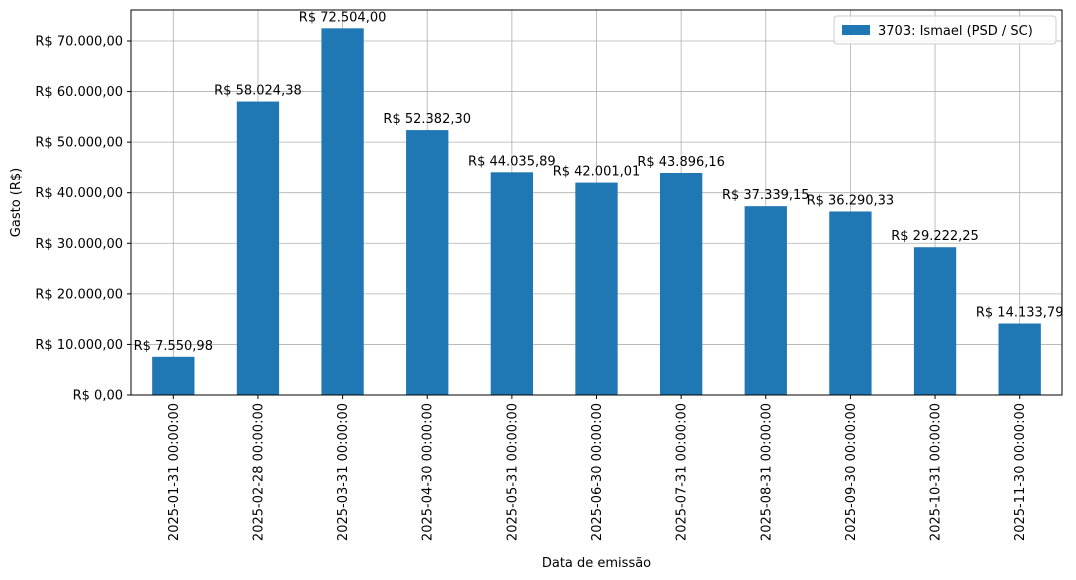 The width and height of the screenshot is (1076, 580). I want to click on x-tick-label: 2025-05-31 00:00:00, so click(512, 472).